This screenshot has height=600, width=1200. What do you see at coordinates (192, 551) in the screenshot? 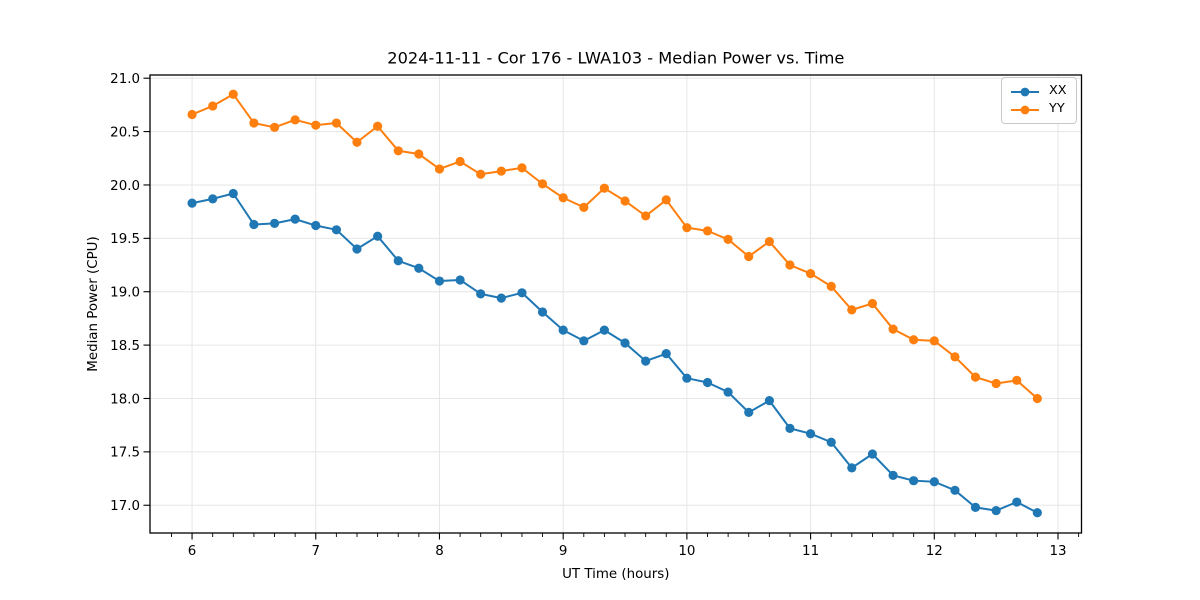
I see `x-tick-label: 6` at bounding box center [192, 551].